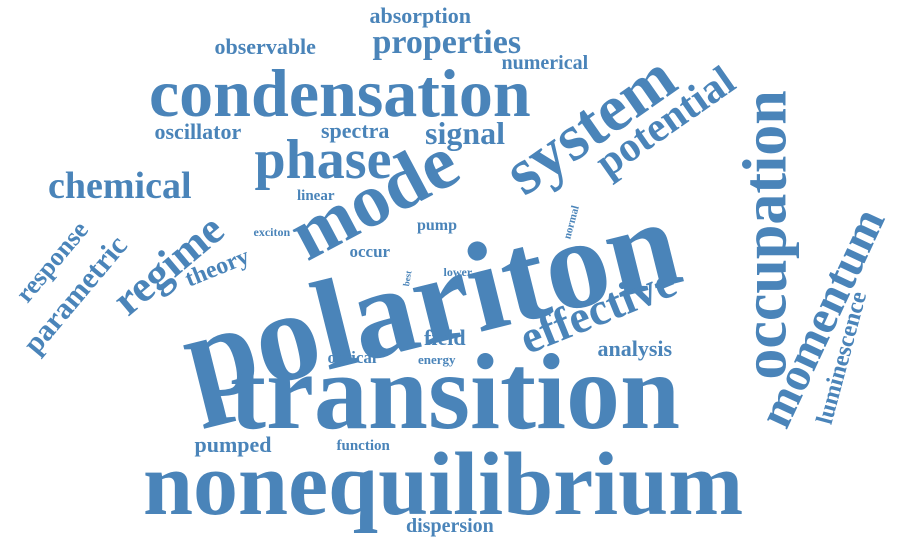 This screenshot has height=545, width=900. What do you see at coordinates (443, 484) in the screenshot?
I see `word-nonequilibrium: nonequilibrium` at bounding box center [443, 484].